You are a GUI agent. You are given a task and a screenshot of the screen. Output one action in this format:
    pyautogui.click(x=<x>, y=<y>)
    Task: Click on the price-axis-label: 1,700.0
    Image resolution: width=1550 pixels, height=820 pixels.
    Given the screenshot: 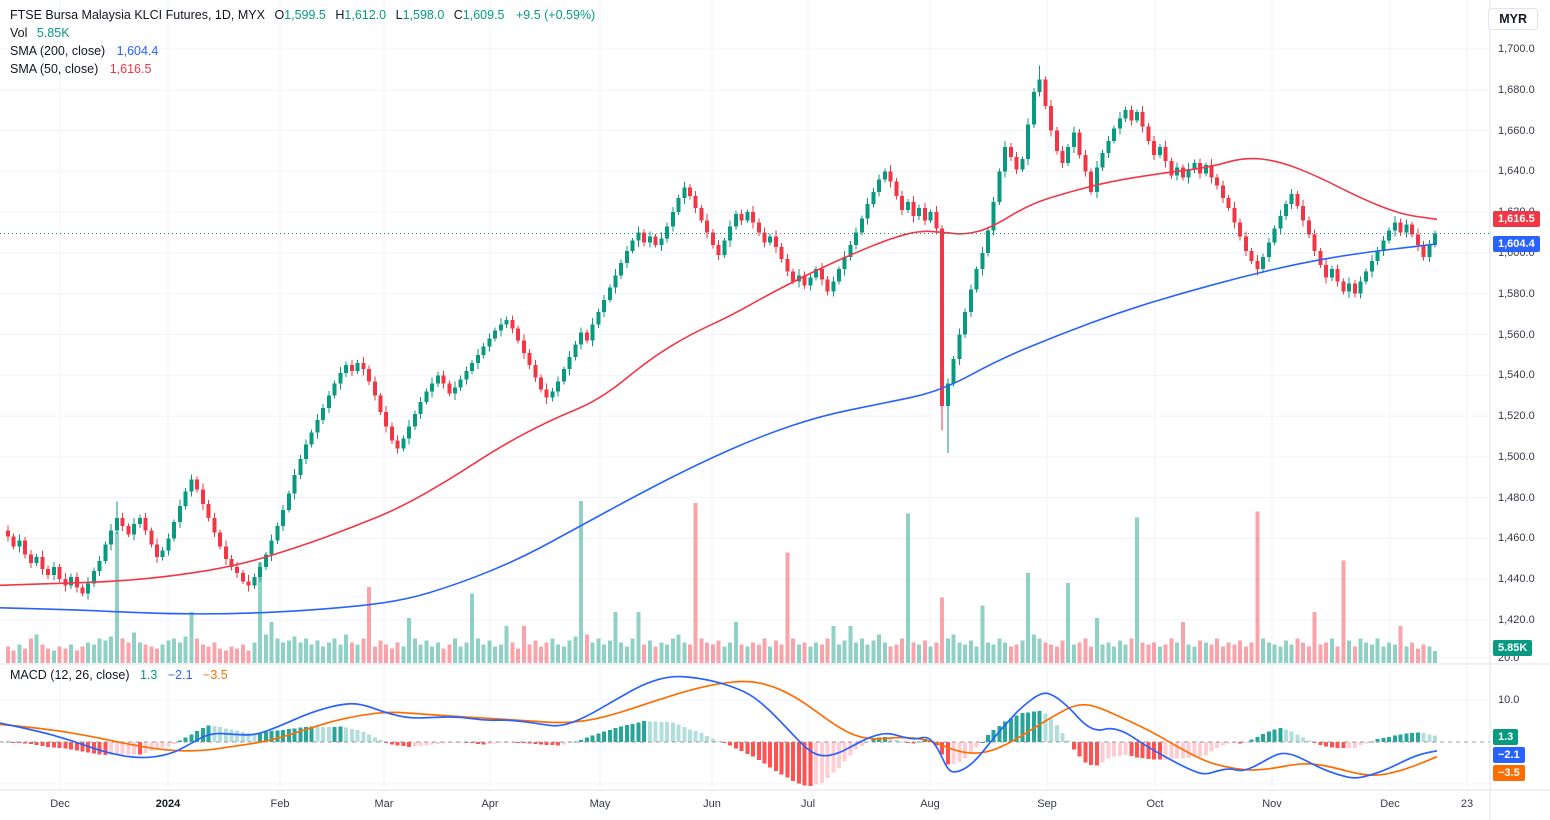 What is the action you would take?
    pyautogui.click(x=1516, y=49)
    